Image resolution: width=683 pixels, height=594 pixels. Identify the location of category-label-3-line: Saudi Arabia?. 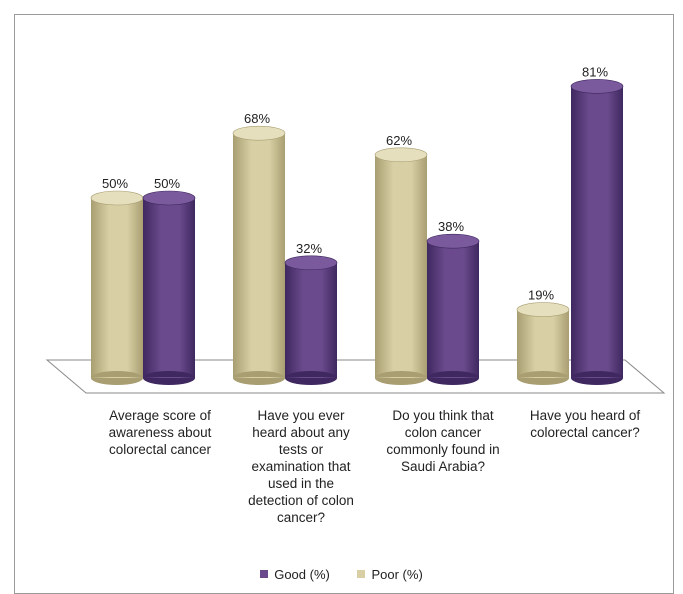
(443, 466).